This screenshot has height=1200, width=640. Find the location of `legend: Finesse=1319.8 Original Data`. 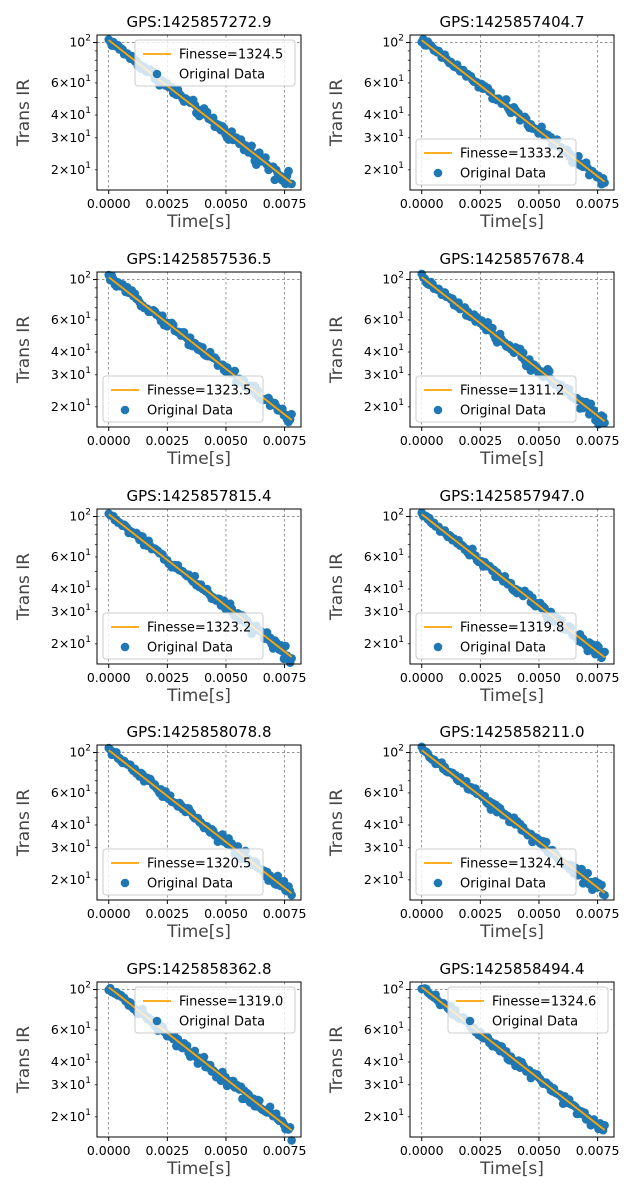

legend: Finesse=1319.8 Original Data is located at coordinates (496, 636).